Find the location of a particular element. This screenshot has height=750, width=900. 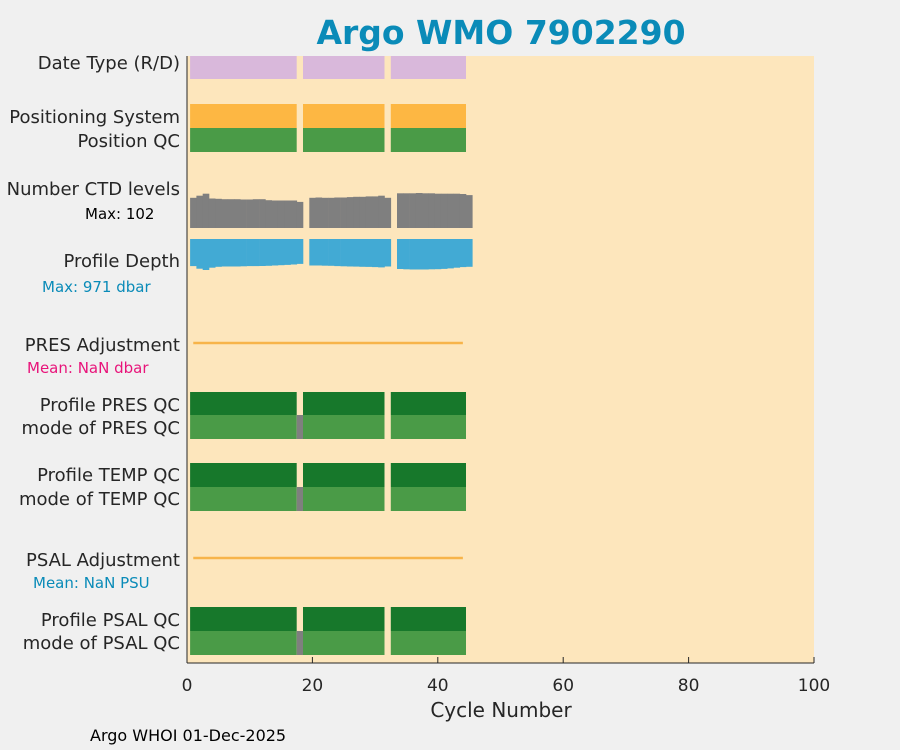

x-tick-label: 0 is located at coordinates (187, 686).